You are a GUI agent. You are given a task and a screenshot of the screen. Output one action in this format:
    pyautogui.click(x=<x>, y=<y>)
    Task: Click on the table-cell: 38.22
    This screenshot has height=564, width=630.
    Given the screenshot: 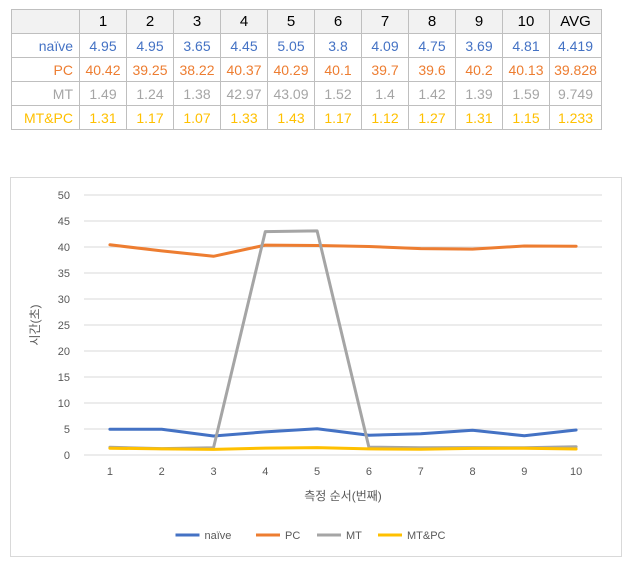 What is the action you would take?
    pyautogui.click(x=197, y=69)
    